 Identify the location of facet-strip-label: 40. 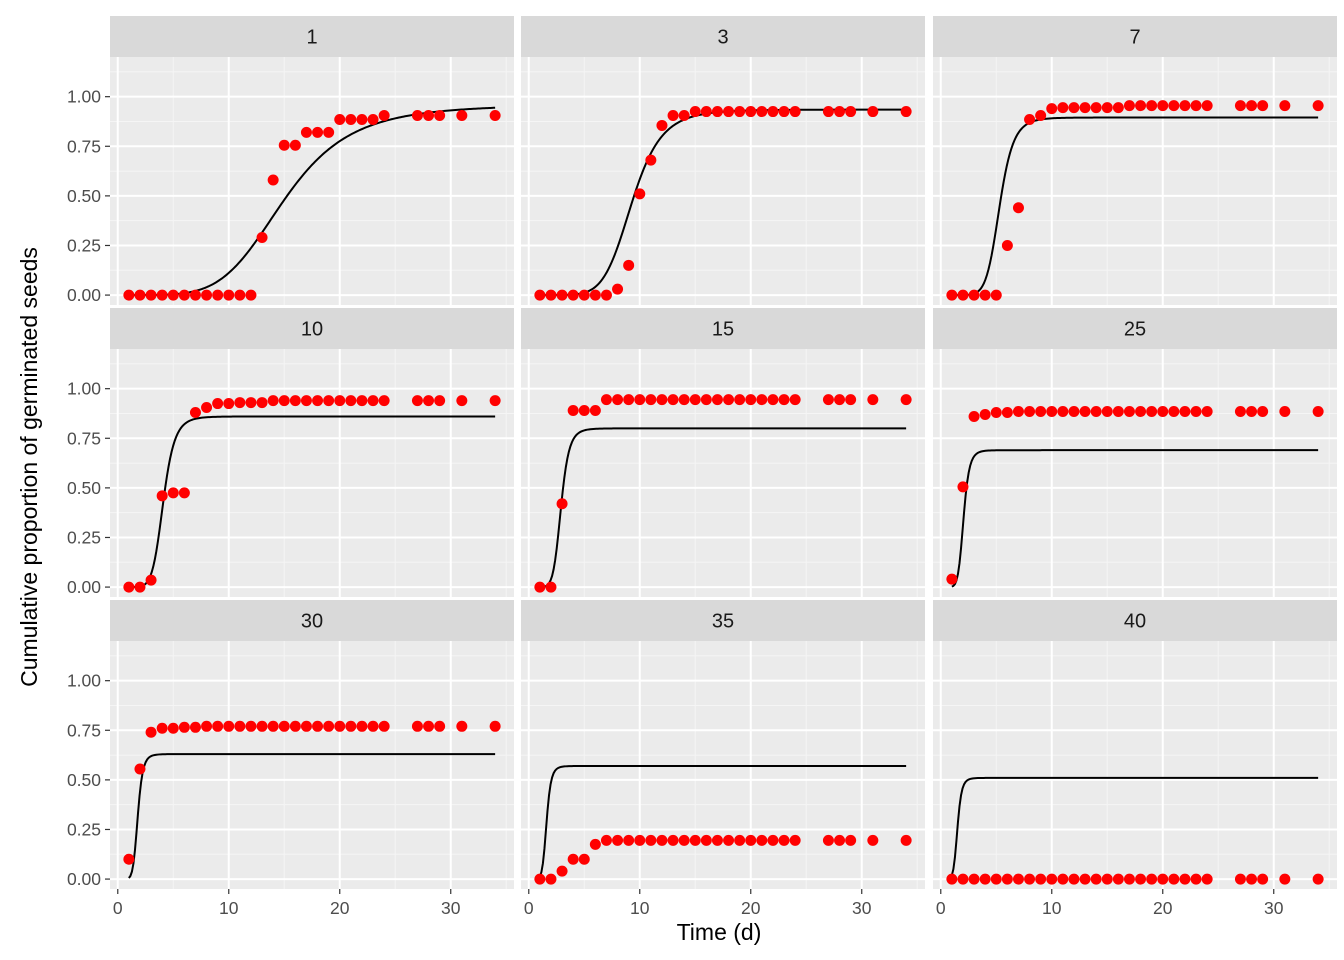
(1135, 622).